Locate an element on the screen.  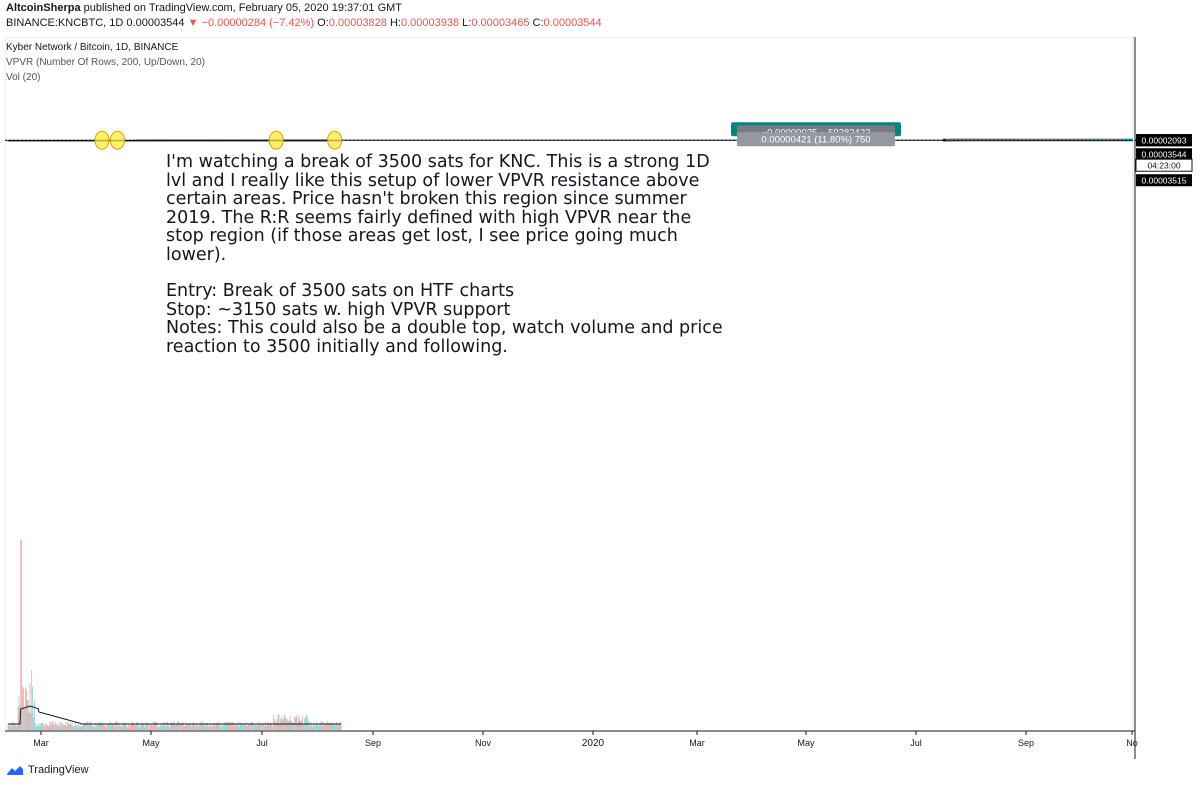
last-price: 0.00003544 is located at coordinates (155, 23).